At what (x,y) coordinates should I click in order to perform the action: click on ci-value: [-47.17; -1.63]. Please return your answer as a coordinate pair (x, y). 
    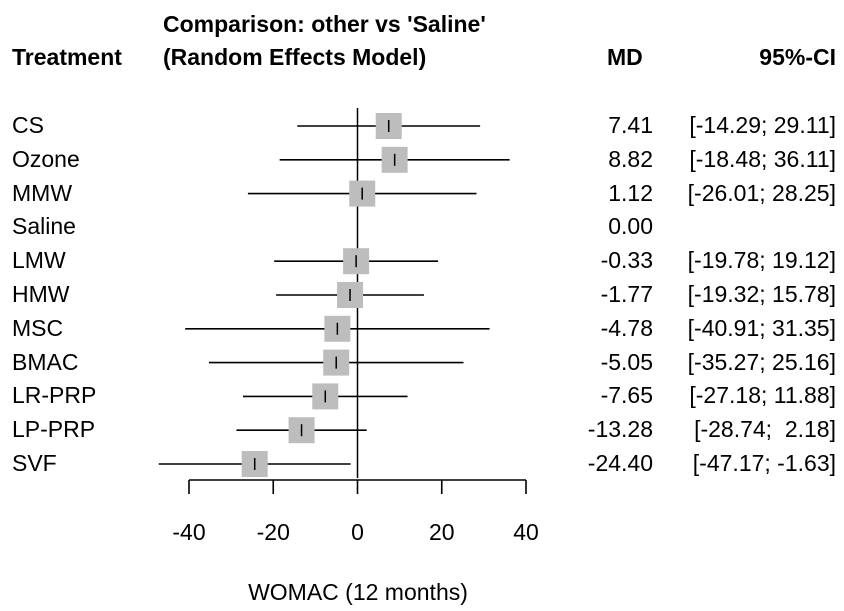
    Looking at the image, I should click on (764, 463).